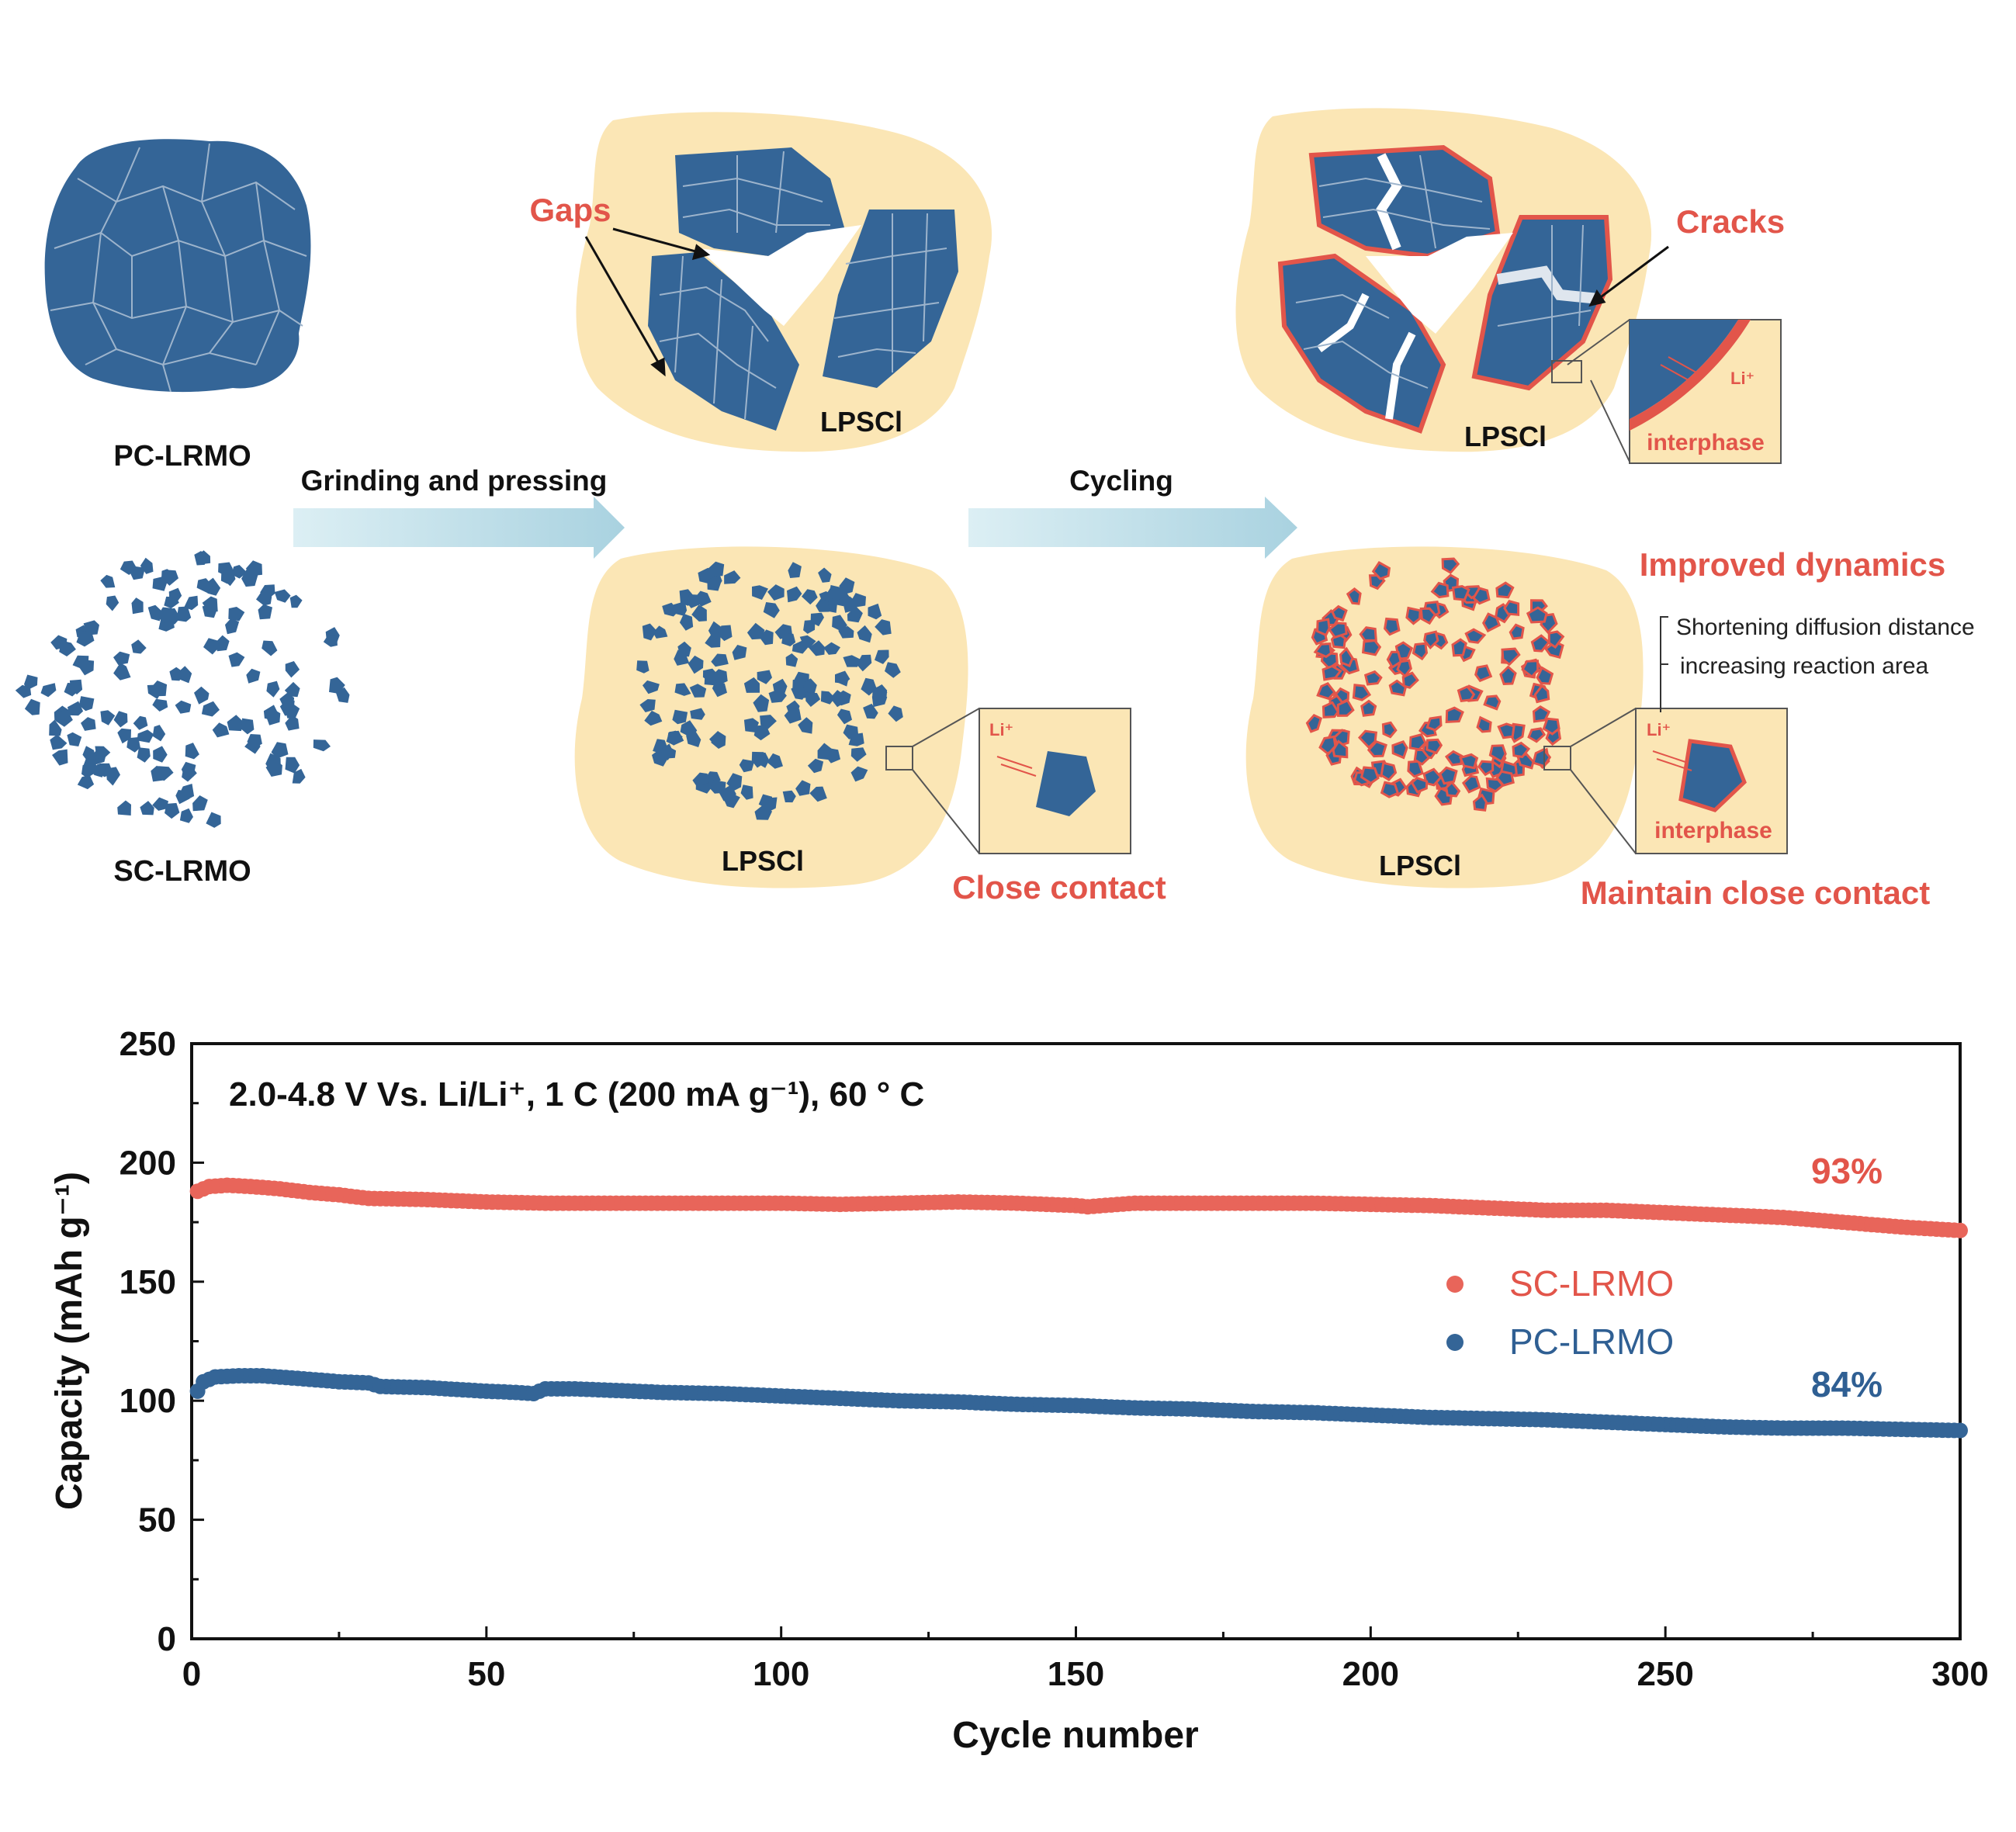  What do you see at coordinates (1121, 481) in the screenshot?
I see `cycling-label: Cycling` at bounding box center [1121, 481].